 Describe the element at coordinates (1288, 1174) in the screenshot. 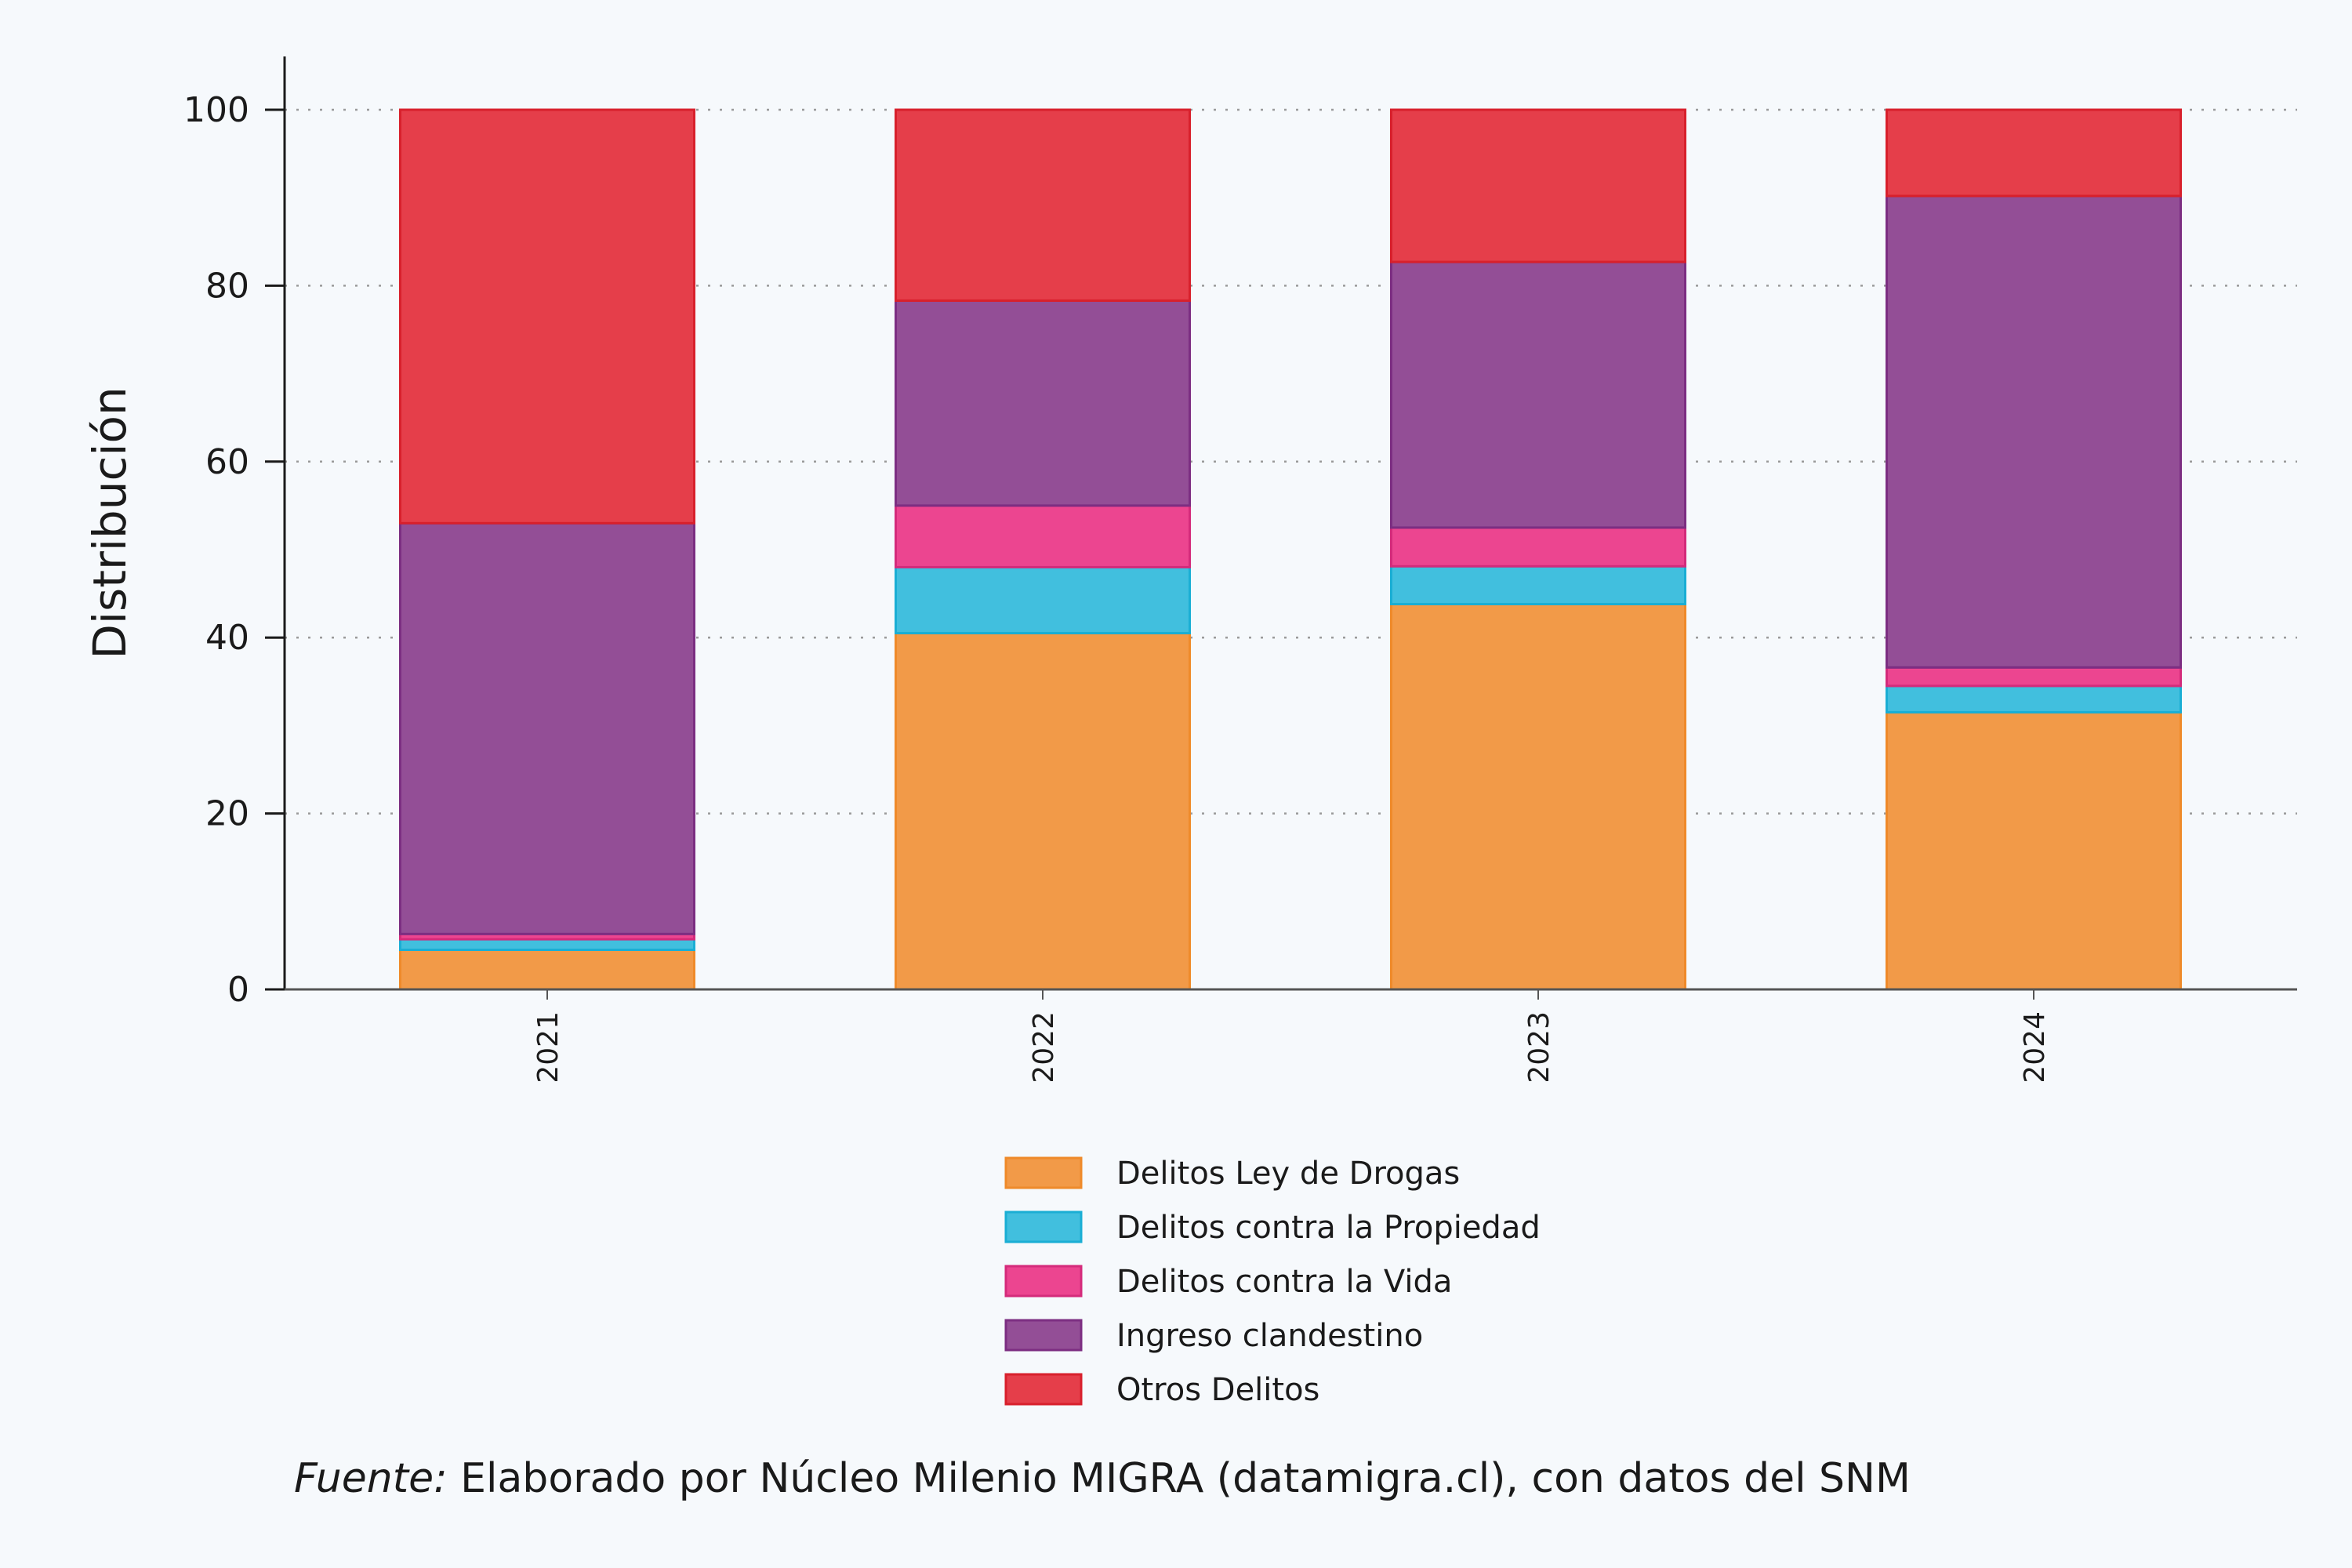

I see `legend-label: Delitos Ley de Drogas` at that location.